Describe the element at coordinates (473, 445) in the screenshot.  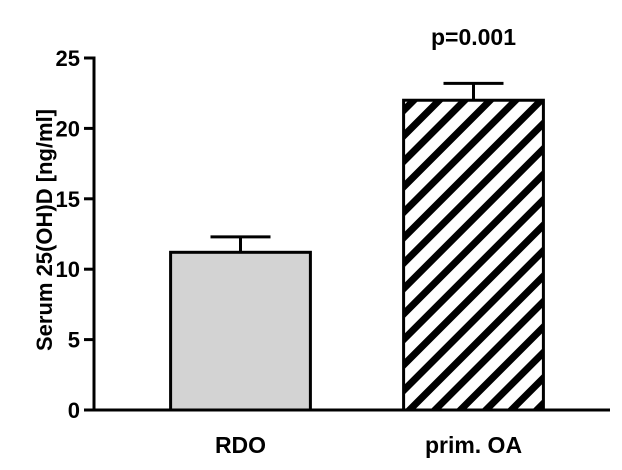
I see `category-label: prim. OA` at that location.